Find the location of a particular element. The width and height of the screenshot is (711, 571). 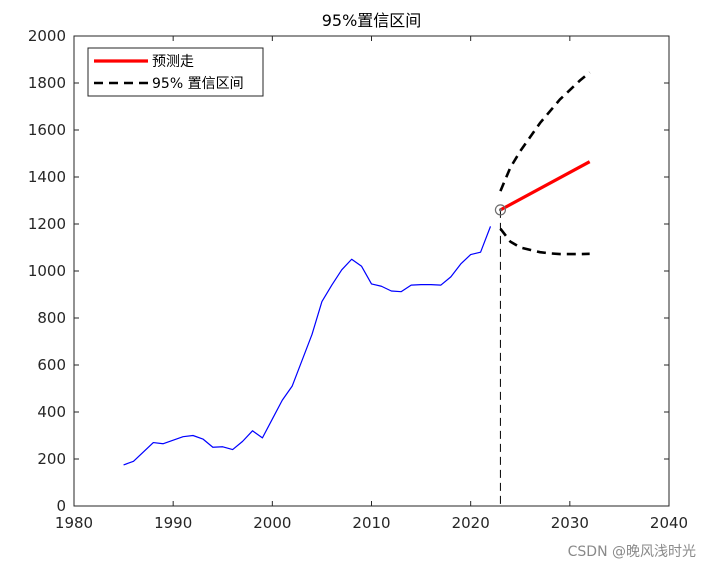

legend: 预测走 95% 置信区间 is located at coordinates (175, 72).